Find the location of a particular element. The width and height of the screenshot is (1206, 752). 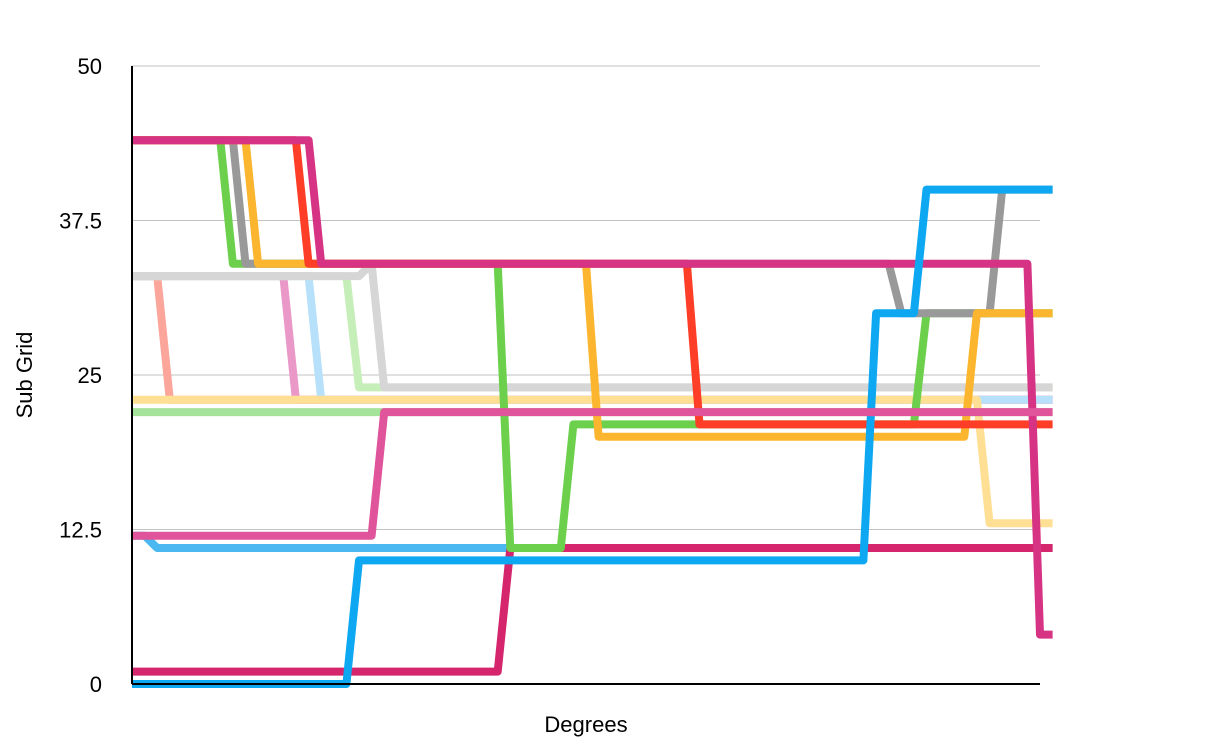

y-axis-title: Sub Grid is located at coordinates (24, 375).